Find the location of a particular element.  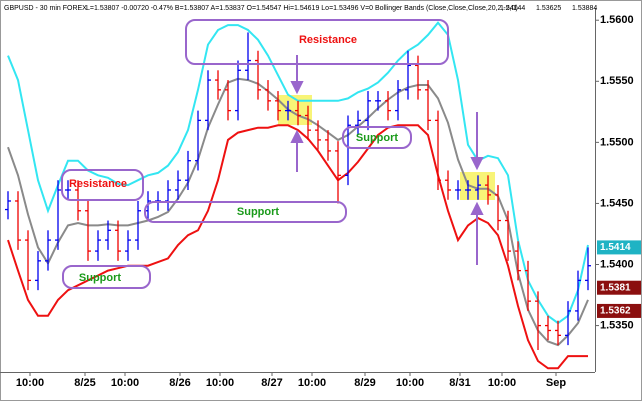

legend-value: 1.53884 is located at coordinates (584, 8).